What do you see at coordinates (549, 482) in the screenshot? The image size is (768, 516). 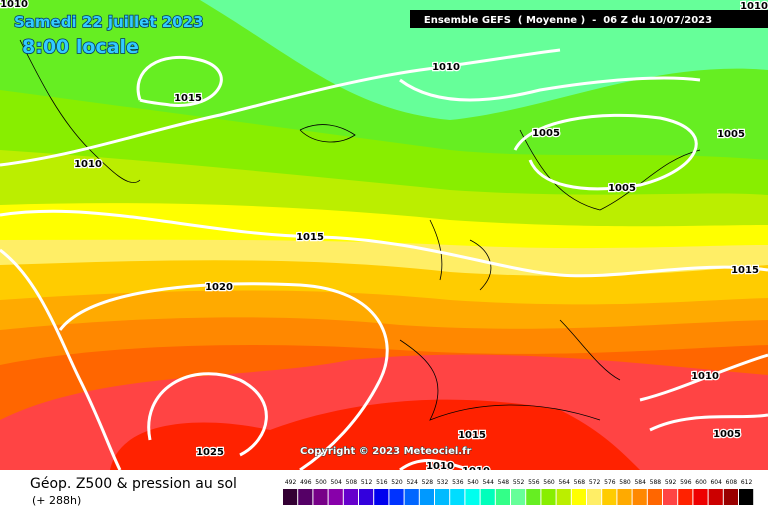 I see `scale-label: 560` at bounding box center [549, 482].